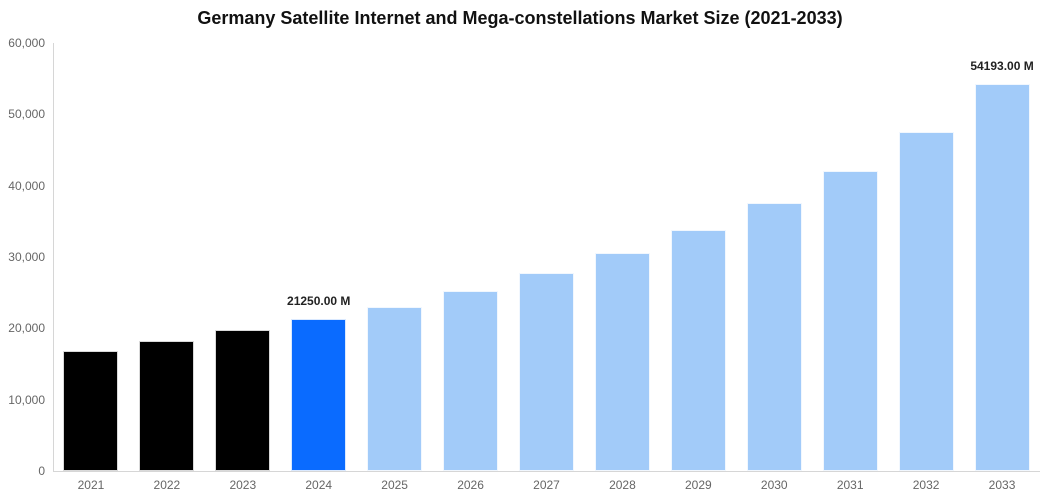 Image resolution: width=1040 pixels, height=500 pixels. What do you see at coordinates (546, 471) in the screenshot?
I see `x-axis-line` at bounding box center [546, 471].